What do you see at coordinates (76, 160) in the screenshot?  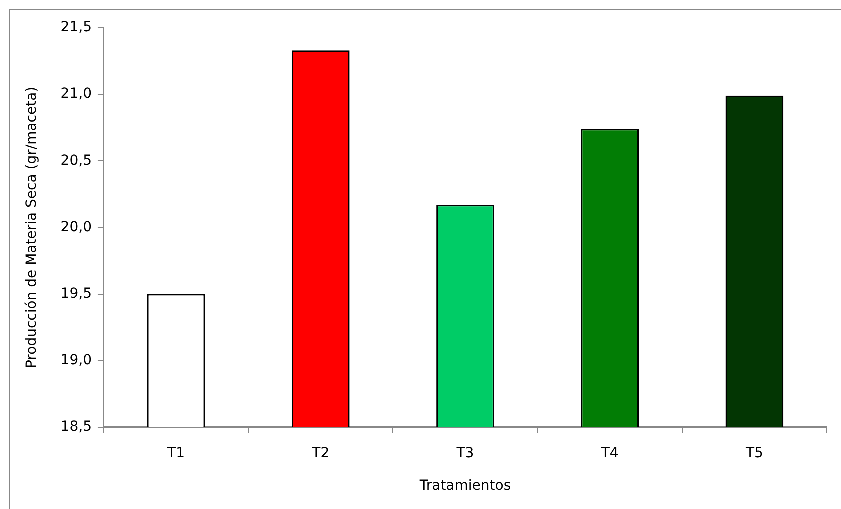 I see `y-tick-label: 20,5` at bounding box center [76, 160].